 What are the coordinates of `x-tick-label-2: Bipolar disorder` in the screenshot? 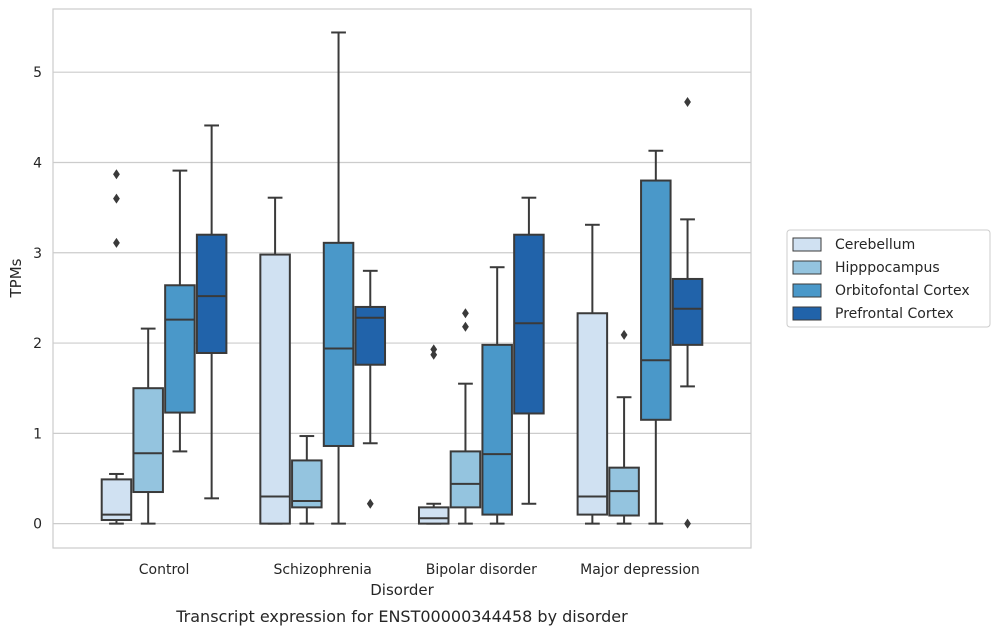 It's located at (481, 570).